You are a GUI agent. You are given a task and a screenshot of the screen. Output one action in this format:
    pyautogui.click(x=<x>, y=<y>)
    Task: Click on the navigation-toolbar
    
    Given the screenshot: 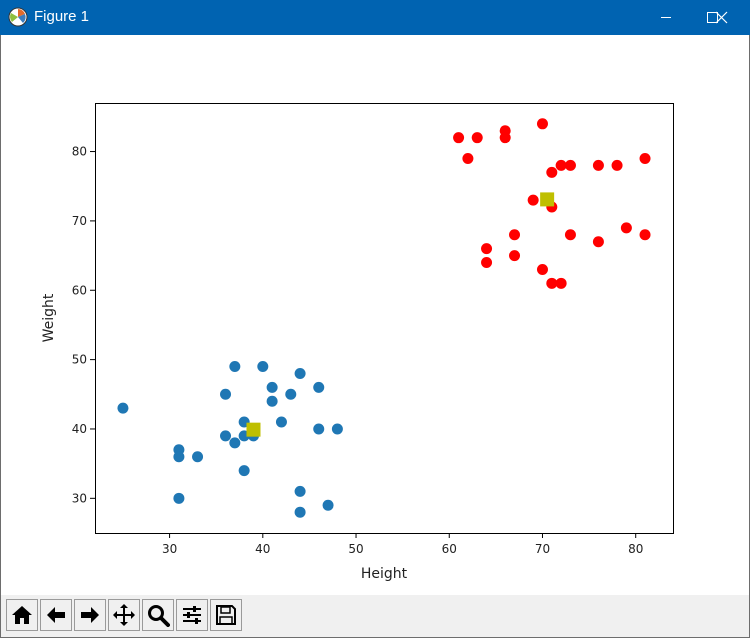 What is the action you would take?
    pyautogui.click(x=375, y=616)
    